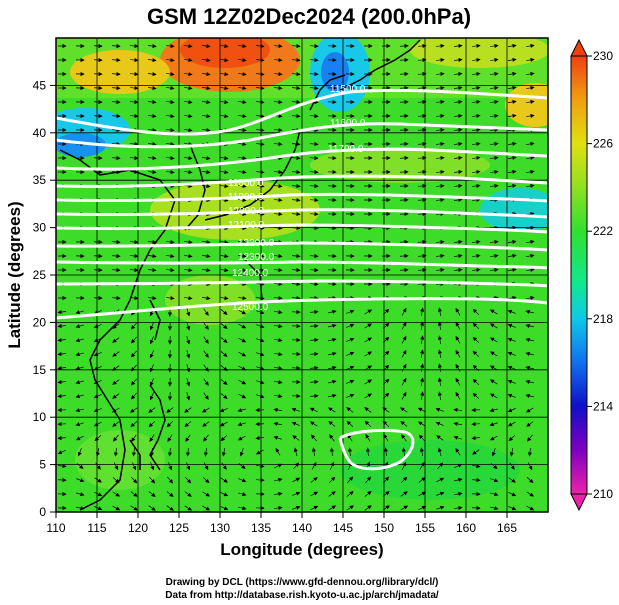  What do you see at coordinates (250, 307) in the screenshot?
I see `contour-label: 12500.0` at bounding box center [250, 307].